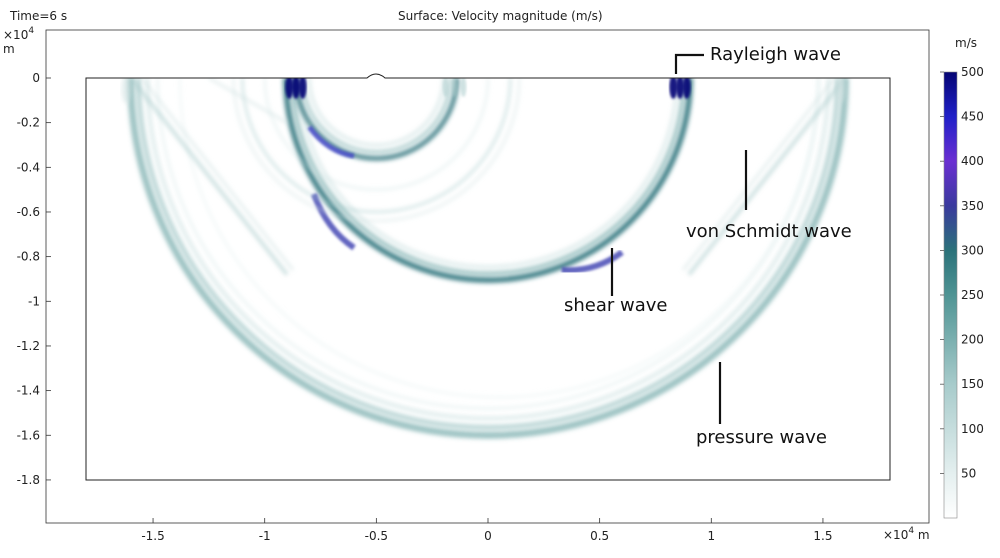 This screenshot has height=558, width=1000. I want to click on y-tick-label: -1.2, so click(28, 346).